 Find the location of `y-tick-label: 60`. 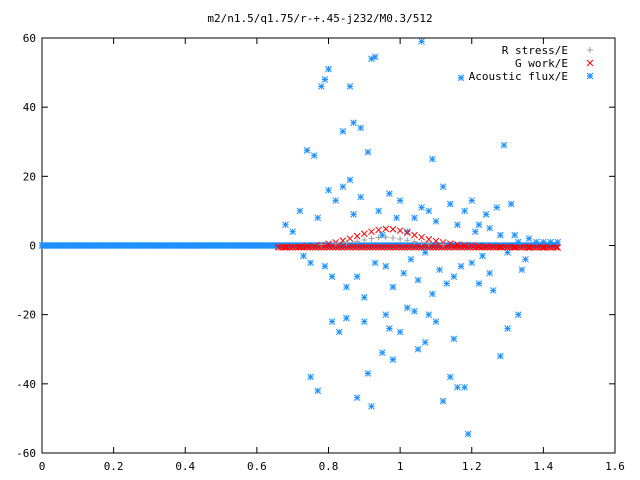

y-tick-label: 60 is located at coordinates (29, 38).